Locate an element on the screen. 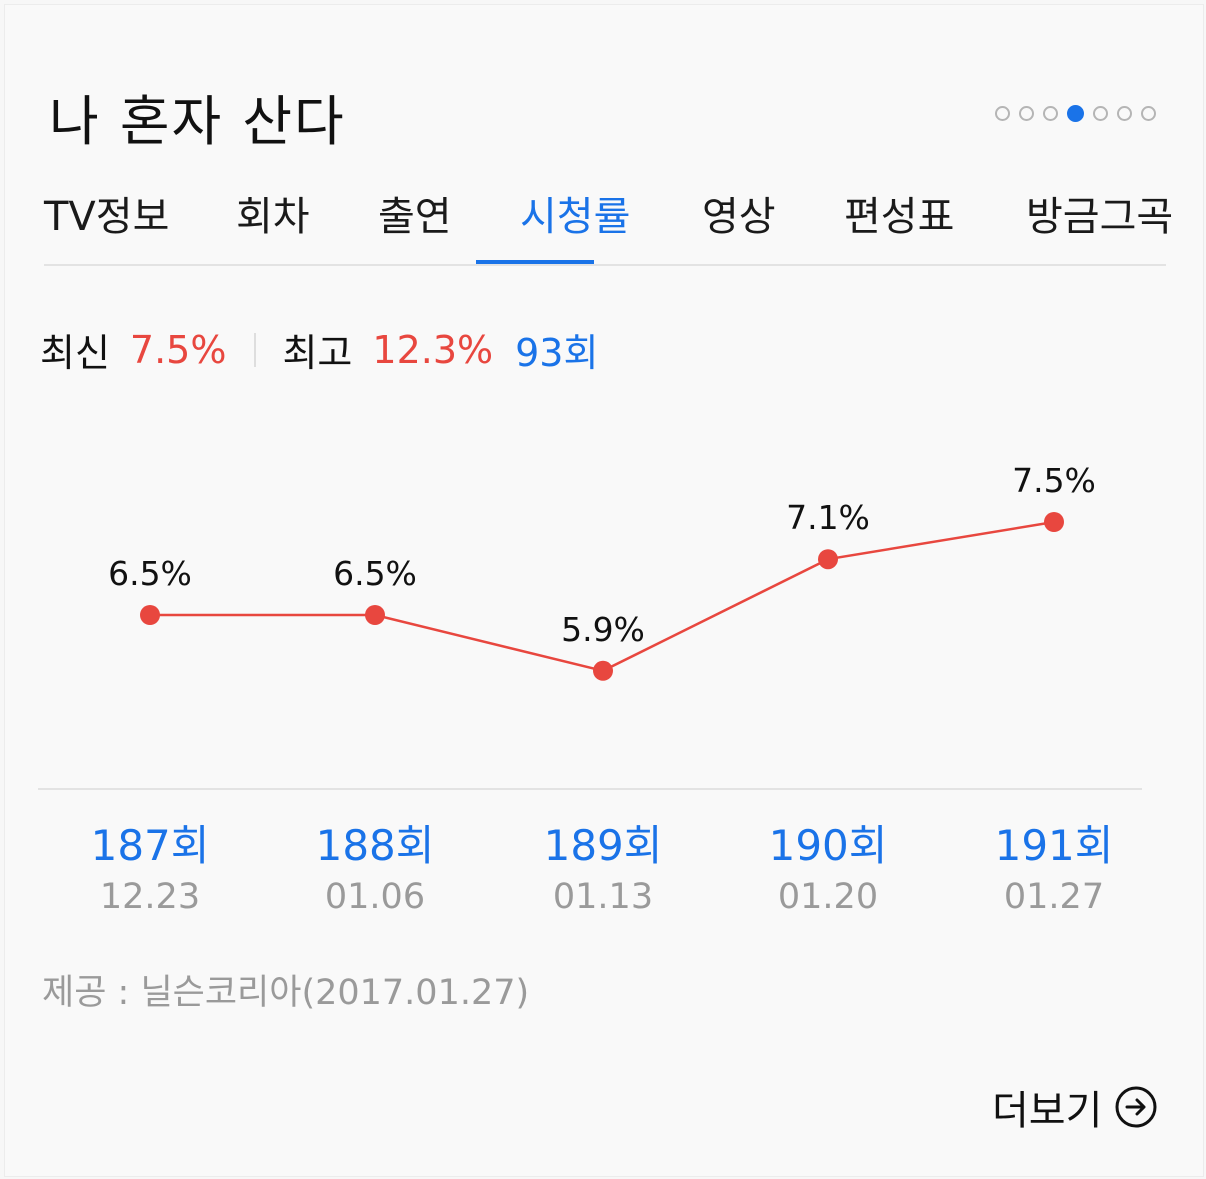 The height and width of the screenshot is (1179, 1206). tab-episodes: 회차 is located at coordinates (273, 217).